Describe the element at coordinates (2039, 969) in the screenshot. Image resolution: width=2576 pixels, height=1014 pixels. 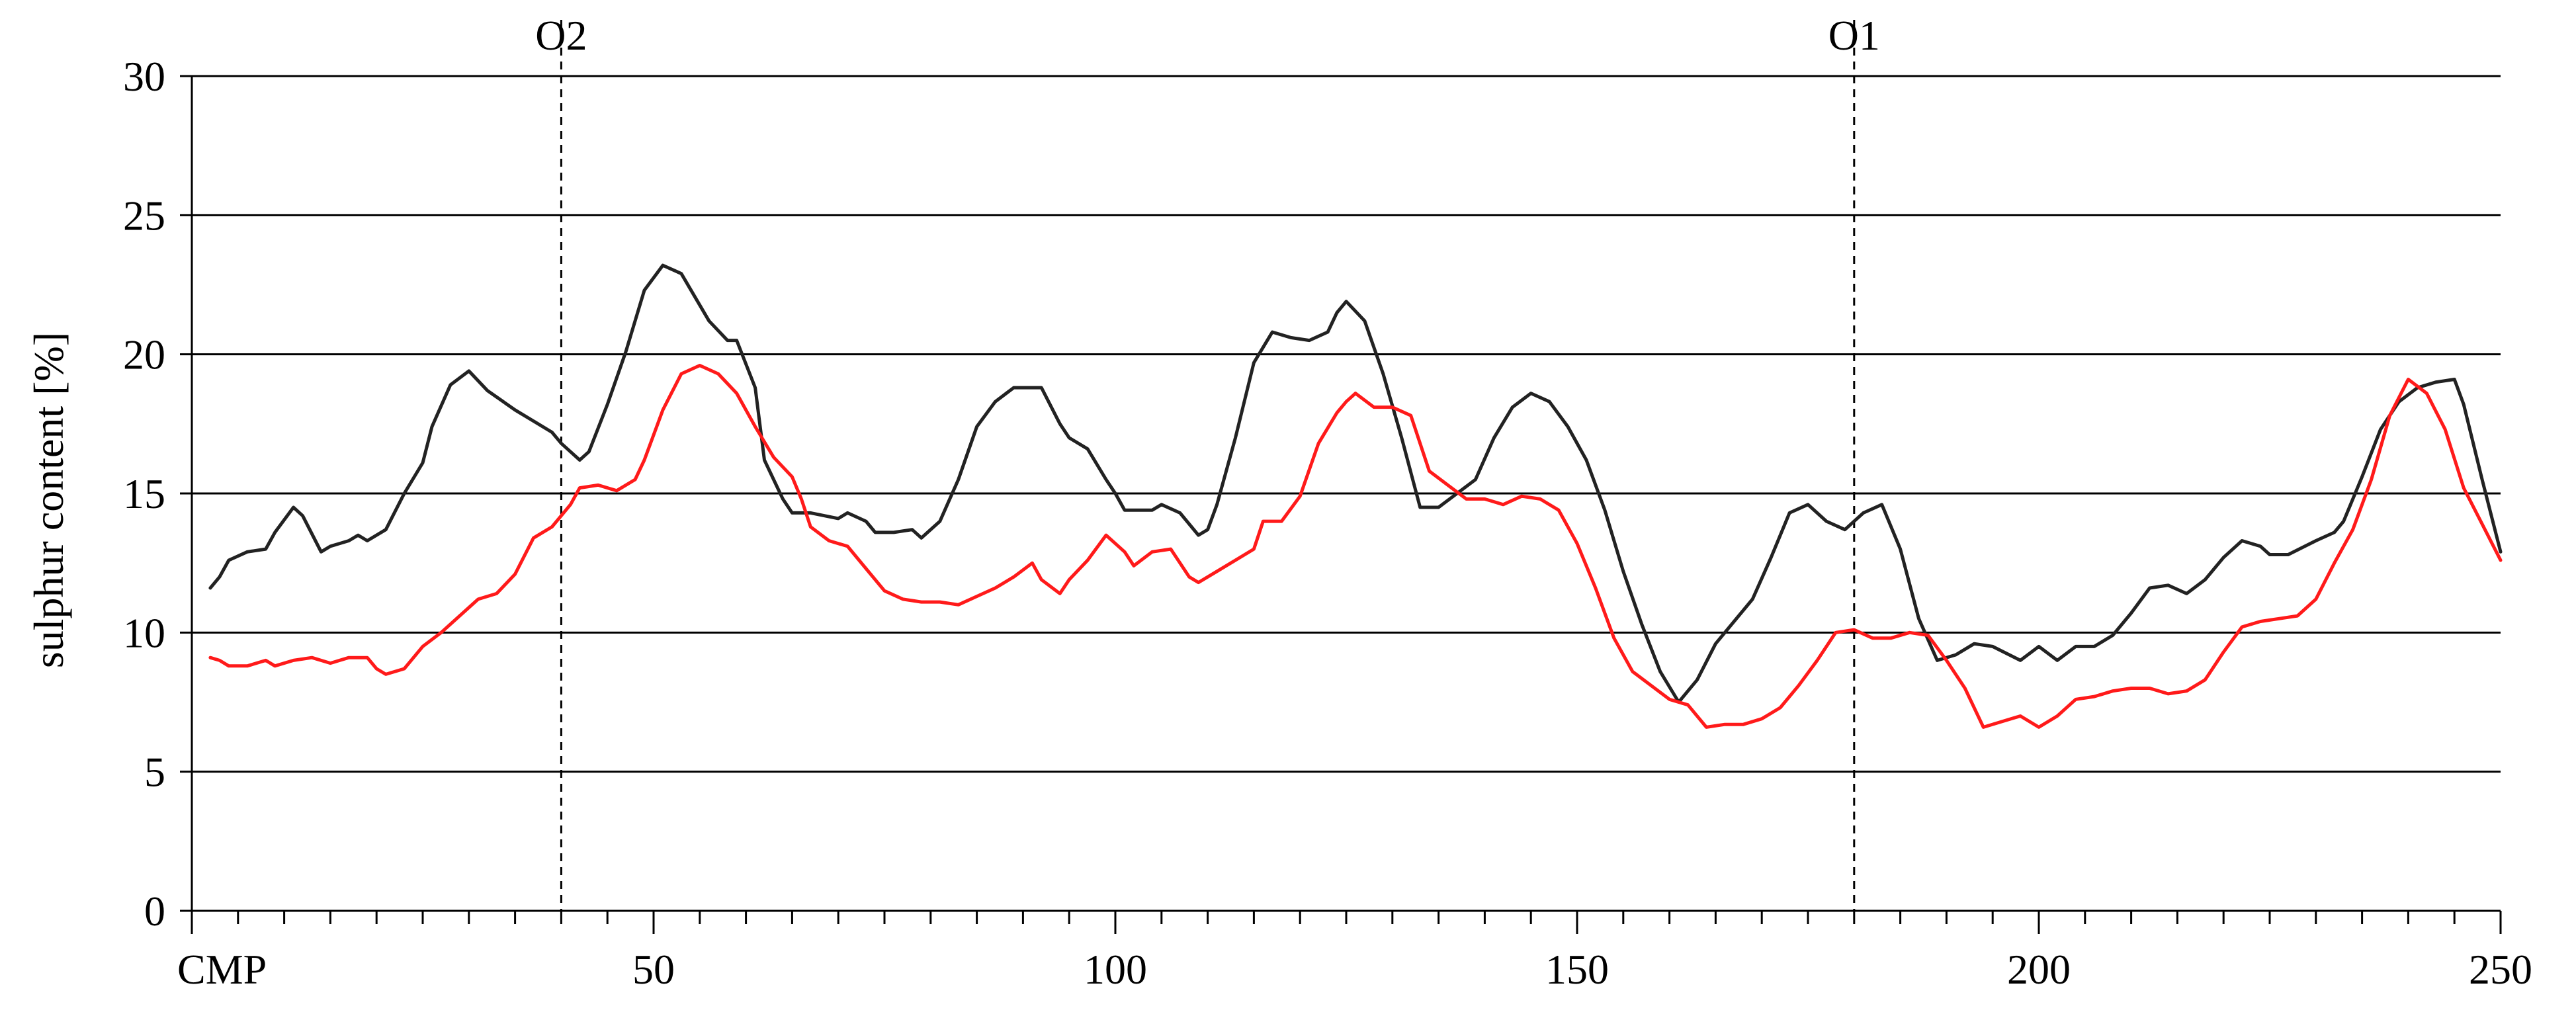
I see `x-tick-label-200: 200` at that location.